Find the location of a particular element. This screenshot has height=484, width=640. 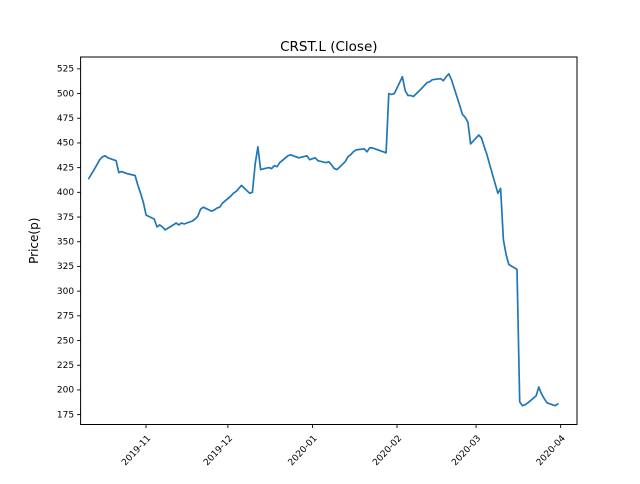

x-tick-label: 2020-02 is located at coordinates (387, 451).